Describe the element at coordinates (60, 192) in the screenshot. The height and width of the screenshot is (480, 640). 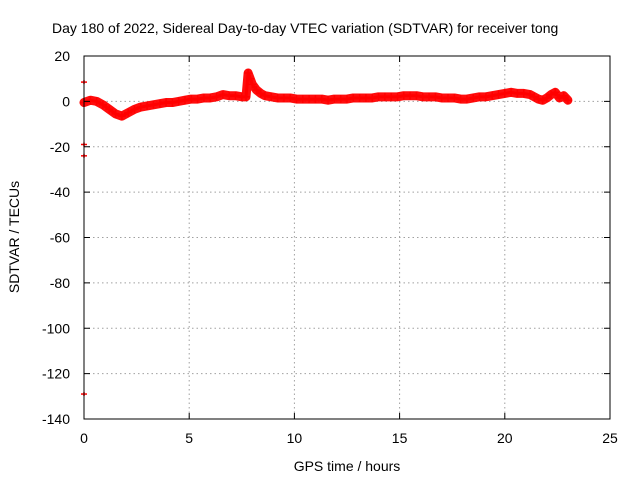
I see `y-tick-label: -40` at that location.